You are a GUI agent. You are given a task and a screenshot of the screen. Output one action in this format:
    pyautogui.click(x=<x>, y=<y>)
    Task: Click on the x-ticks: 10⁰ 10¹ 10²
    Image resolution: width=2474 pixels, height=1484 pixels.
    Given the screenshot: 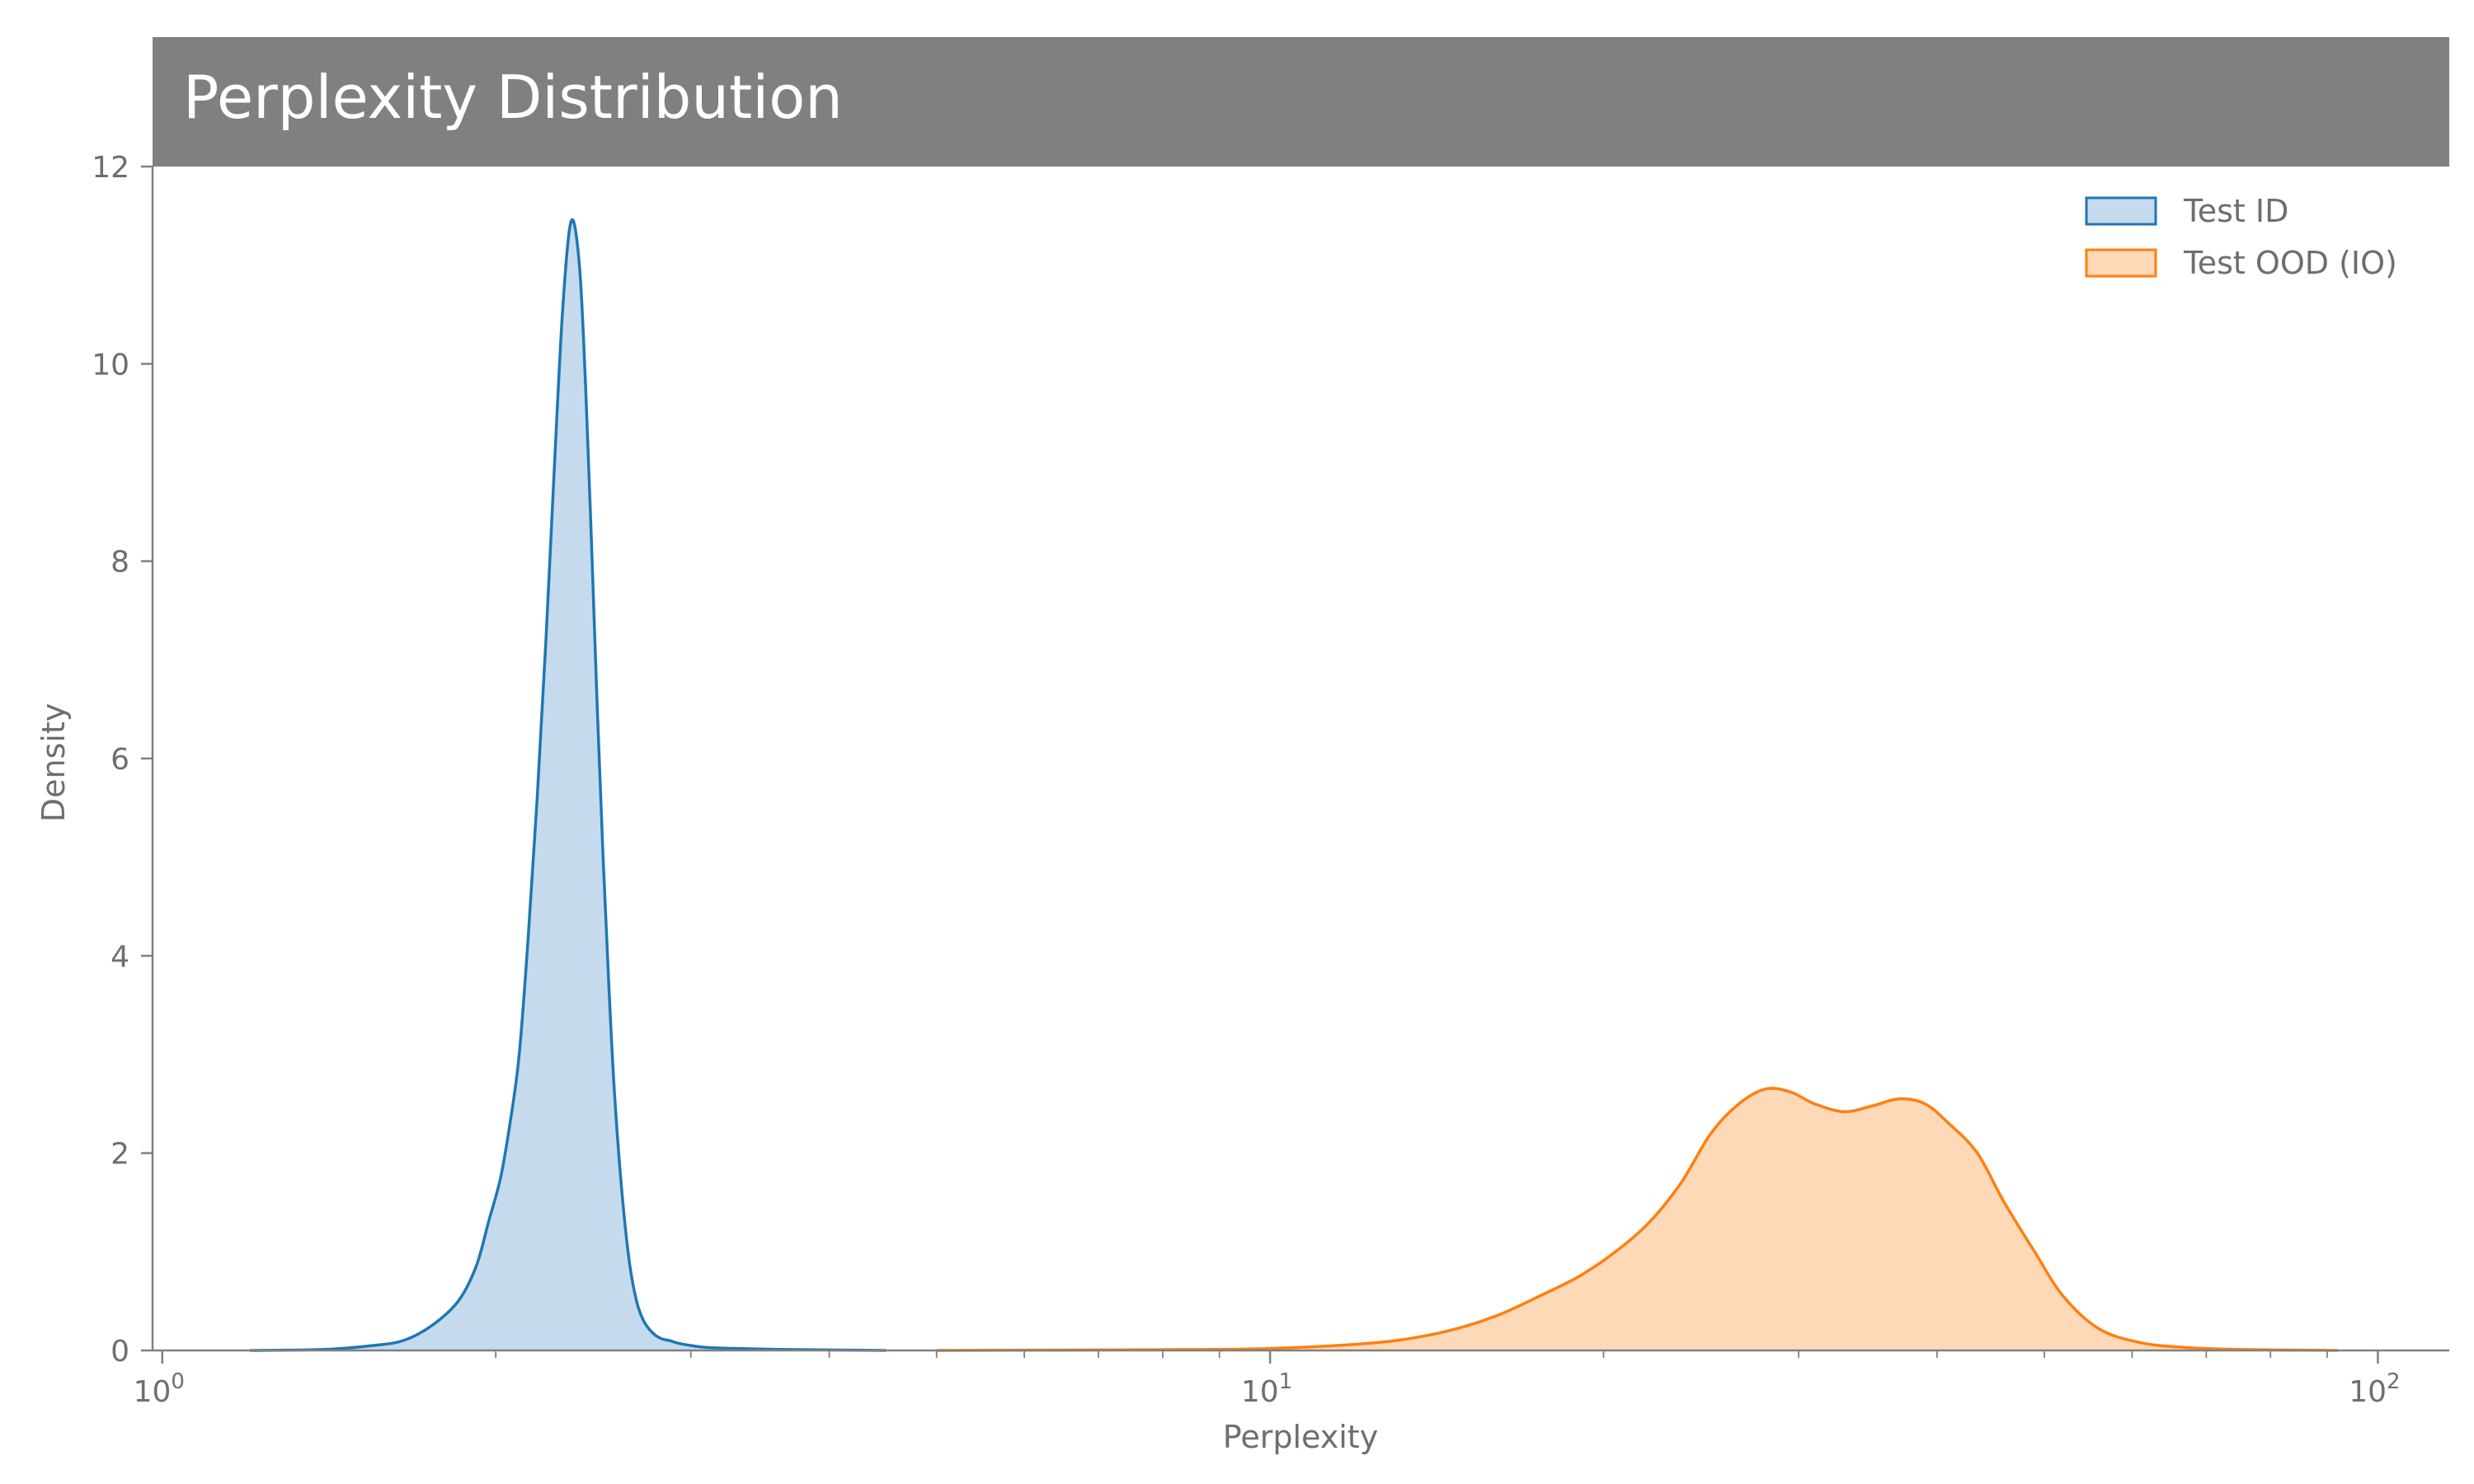 What is the action you would take?
    pyautogui.click(x=1267, y=1379)
    